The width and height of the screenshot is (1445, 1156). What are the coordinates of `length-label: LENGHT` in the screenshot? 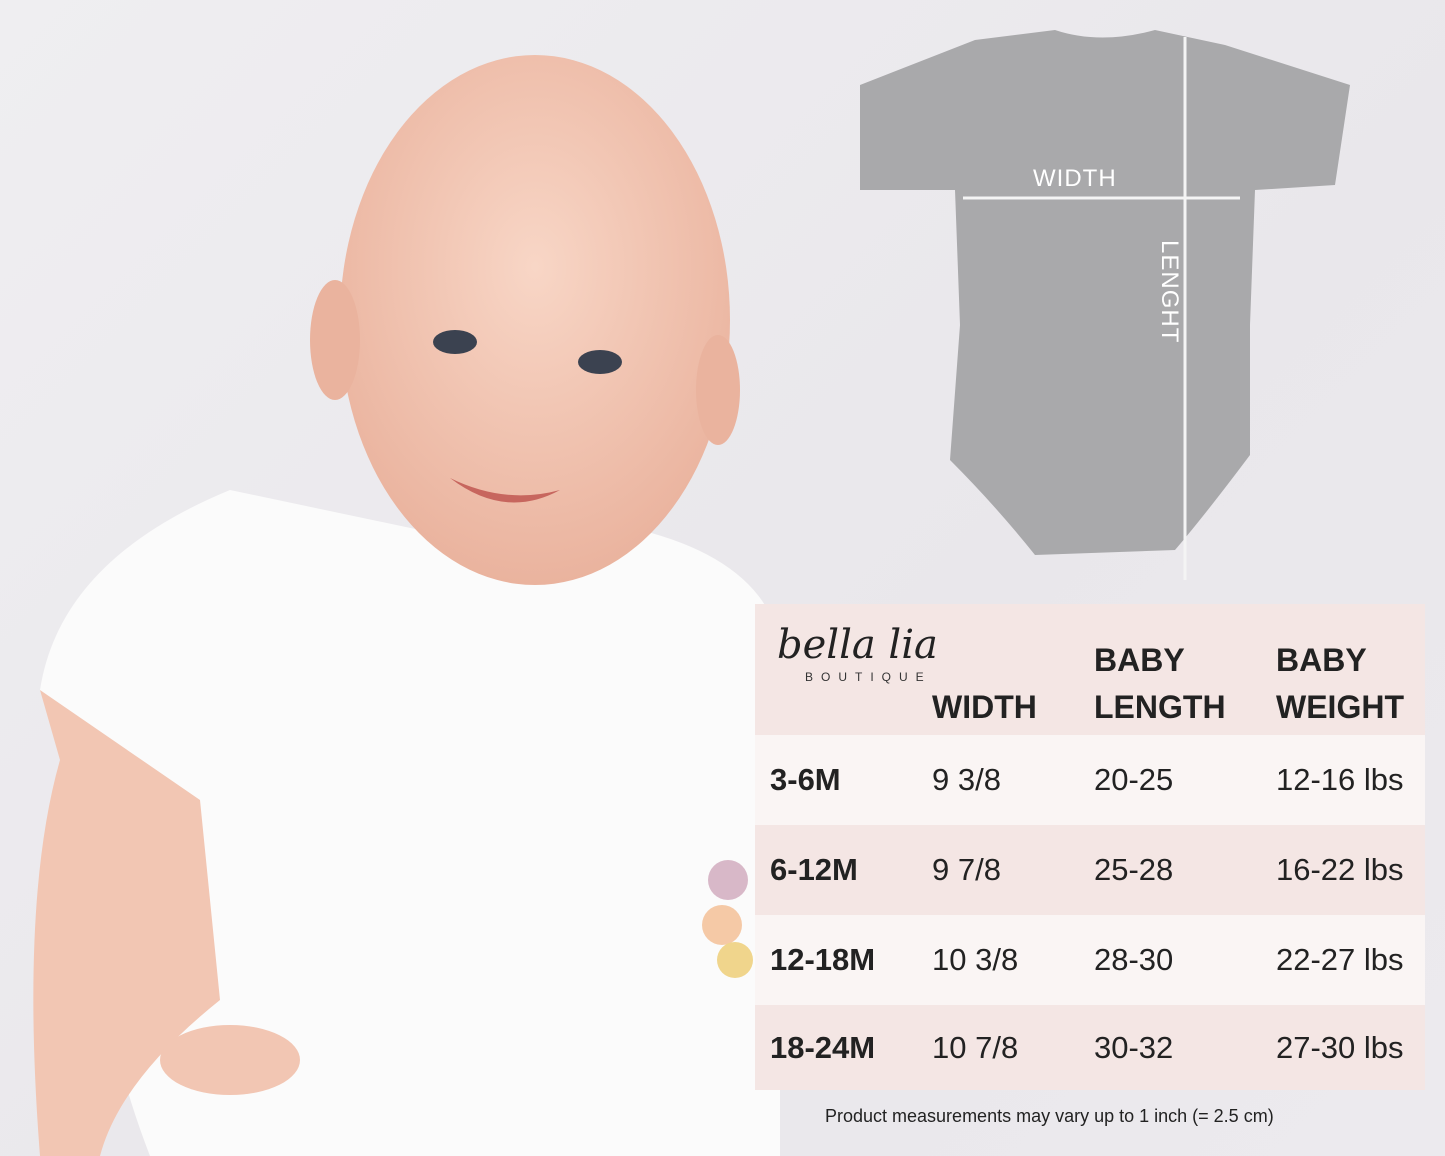 It's located at (1169, 292).